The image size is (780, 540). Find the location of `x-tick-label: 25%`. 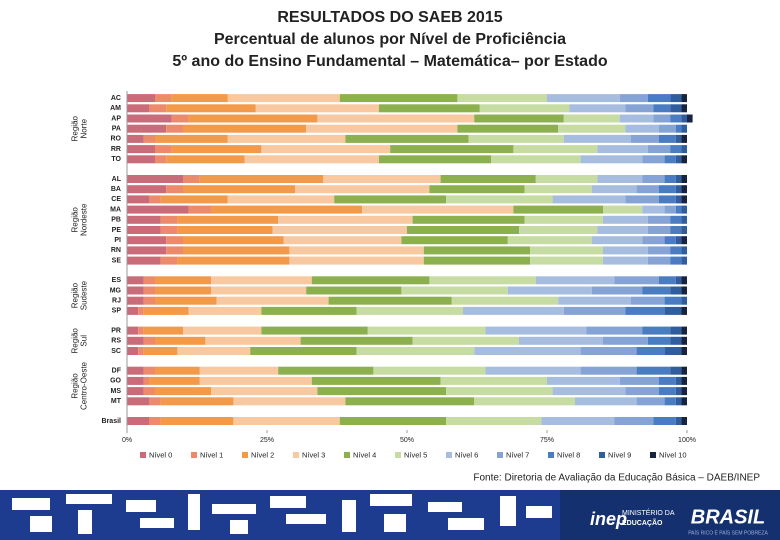

x-tick-label: 25% is located at coordinates (267, 440).